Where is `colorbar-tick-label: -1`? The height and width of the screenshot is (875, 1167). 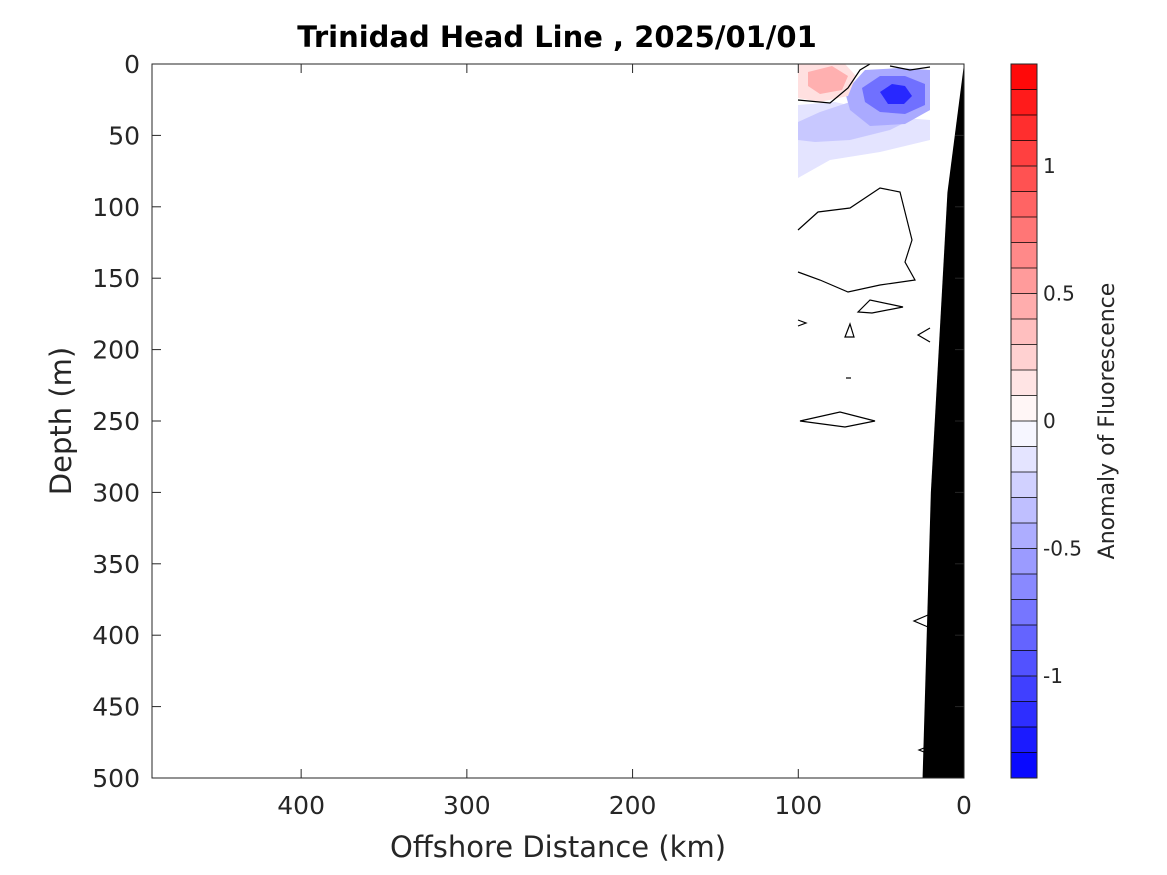 colorbar-tick-label: -1 is located at coordinates (1053, 676).